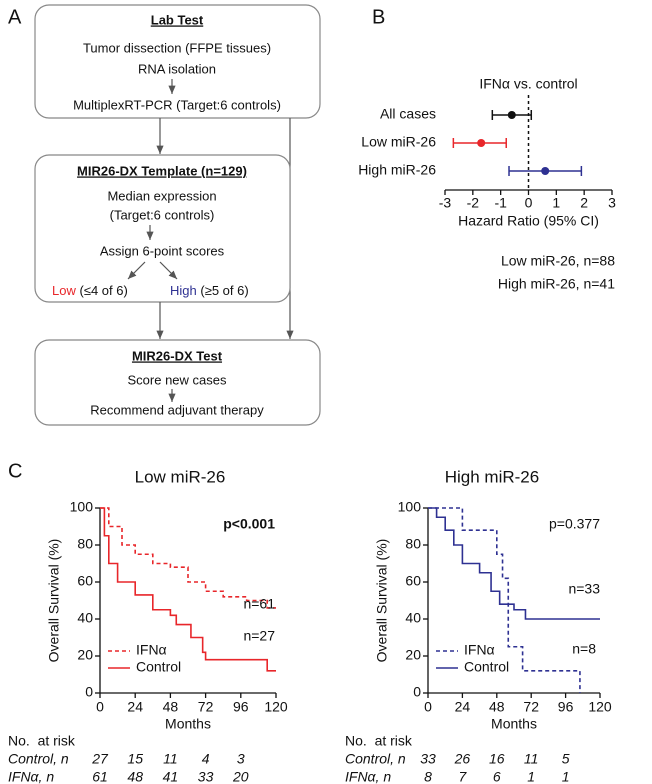 This screenshot has height=784, width=652. What do you see at coordinates (528, 84) in the screenshot?
I see `chart-title: IFNα vs. control` at bounding box center [528, 84].